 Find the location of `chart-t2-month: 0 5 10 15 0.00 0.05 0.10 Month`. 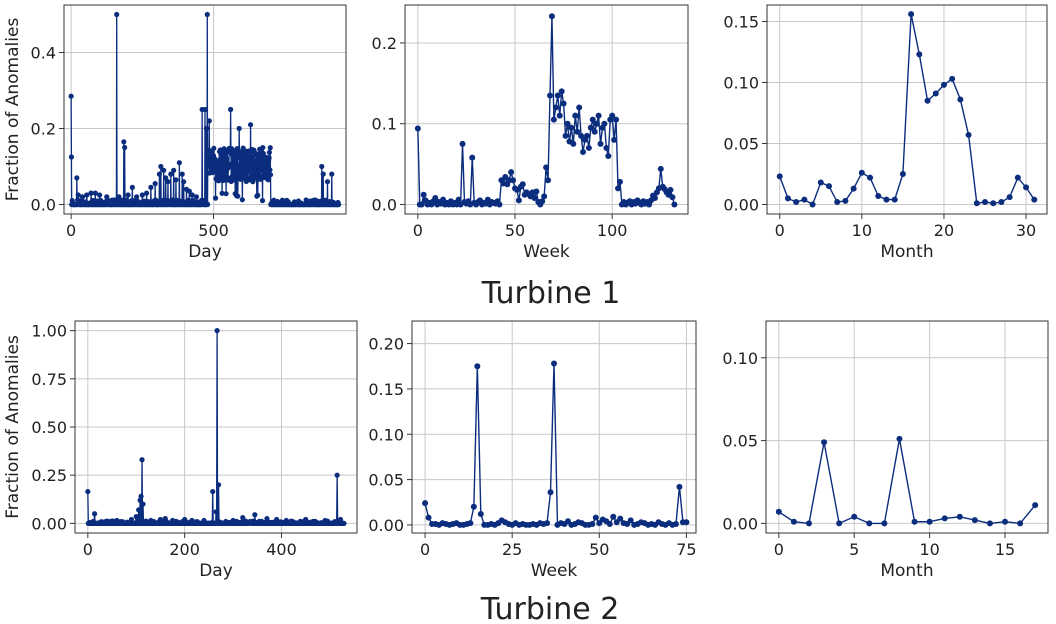

chart-t2-month: 0 5 10 15 0.00 0.05 0.10 Month is located at coordinates (885, 450).